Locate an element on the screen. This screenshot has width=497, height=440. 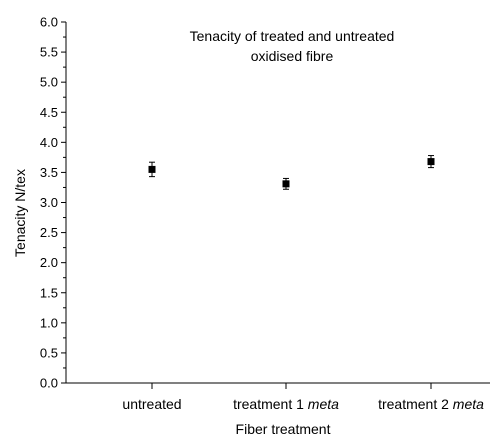
y-tick-label: 5.0 is located at coordinates (49, 82).